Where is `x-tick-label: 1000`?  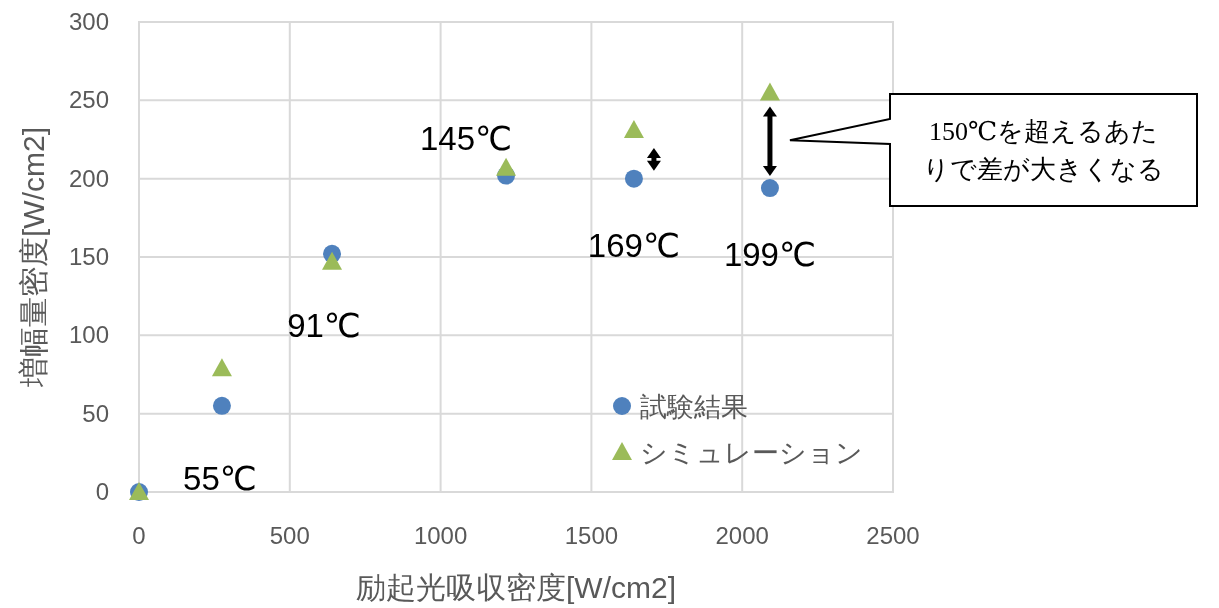
x-tick-label: 1000 is located at coordinates (440, 535).